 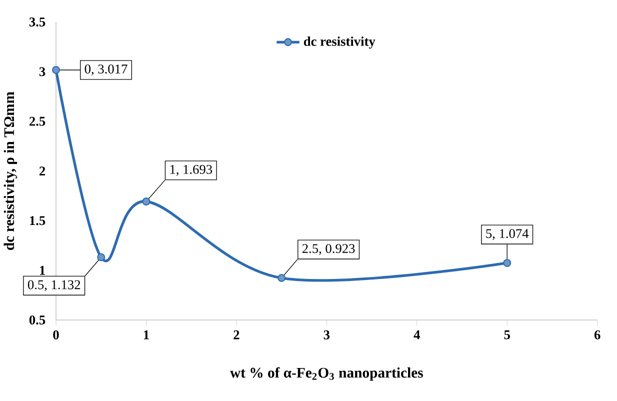 I want to click on y-tick-label: 2.5, so click(x=38, y=121).